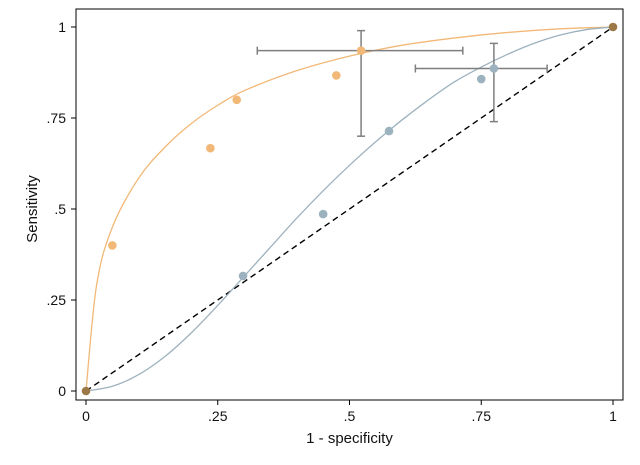  What do you see at coordinates (86, 416) in the screenshot?
I see `x-tick-label: 0` at bounding box center [86, 416].